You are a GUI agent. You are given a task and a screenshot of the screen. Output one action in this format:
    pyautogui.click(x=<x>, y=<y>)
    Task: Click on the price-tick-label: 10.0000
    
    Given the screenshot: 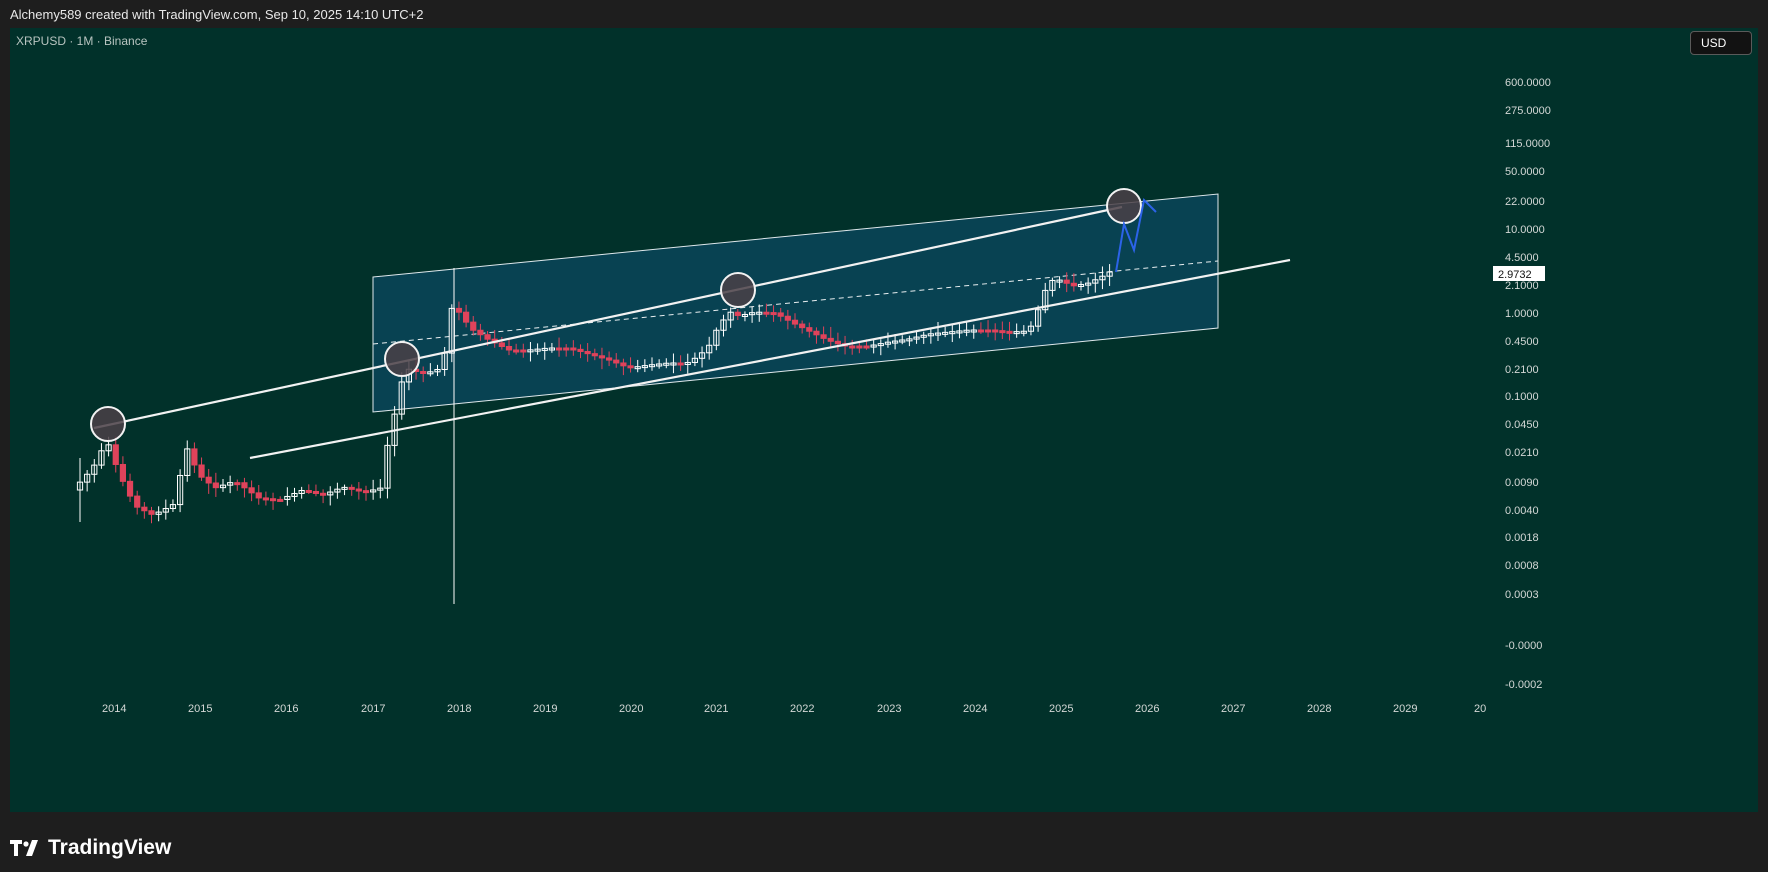 What is the action you would take?
    pyautogui.click(x=1525, y=230)
    